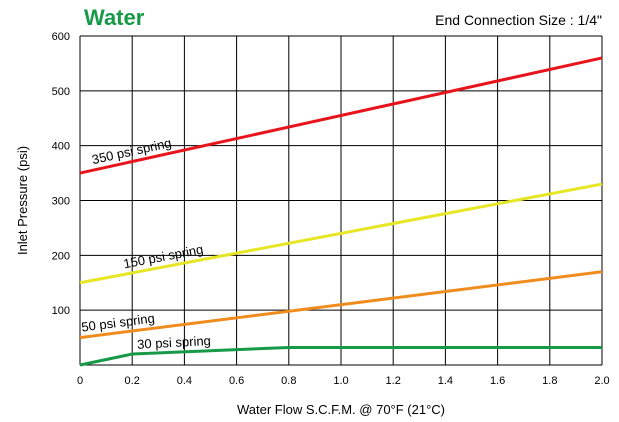 This screenshot has width=619, height=422. What do you see at coordinates (61, 174) in the screenshot?
I see `y-axis-ticks: 100 200 300 400 500 600` at bounding box center [61, 174].